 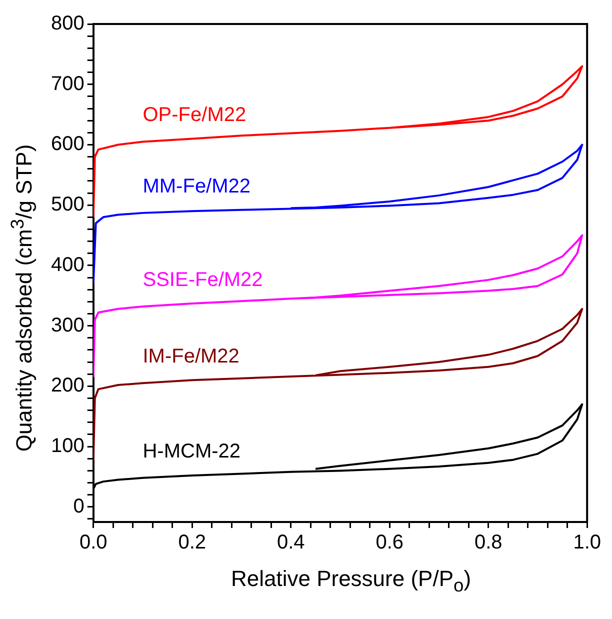 What do you see at coordinates (196, 186) in the screenshot?
I see `series-label: MM-Fe/M22` at bounding box center [196, 186].